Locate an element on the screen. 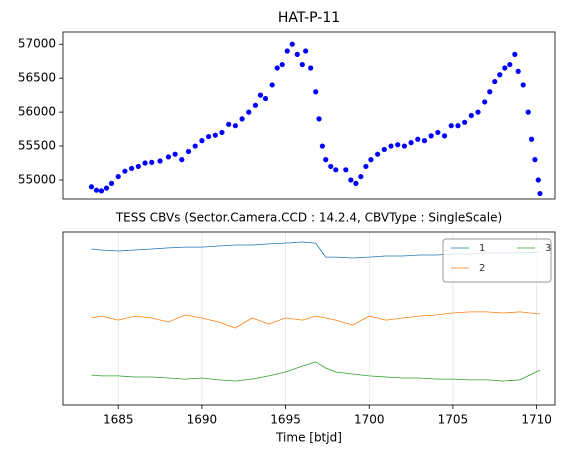  y-tick-label: 56500 is located at coordinates (37, 78).